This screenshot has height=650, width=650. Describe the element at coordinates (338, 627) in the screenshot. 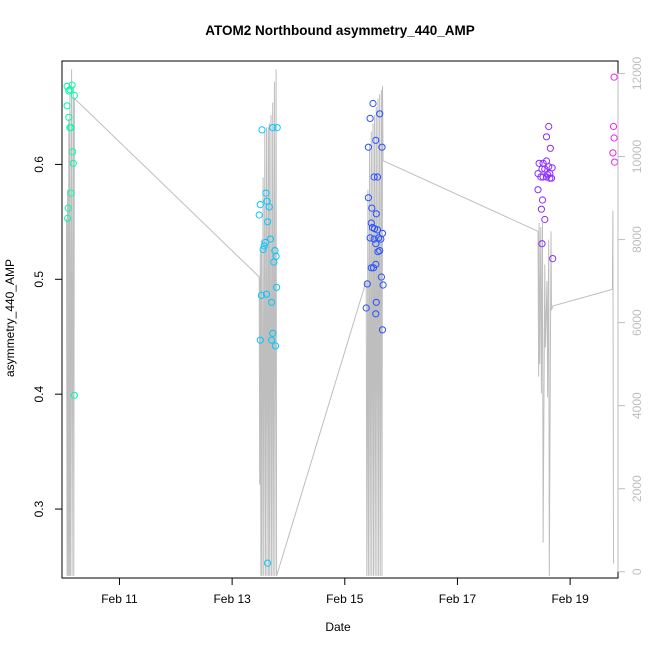

I see `x-axis-label: Date` at that location.